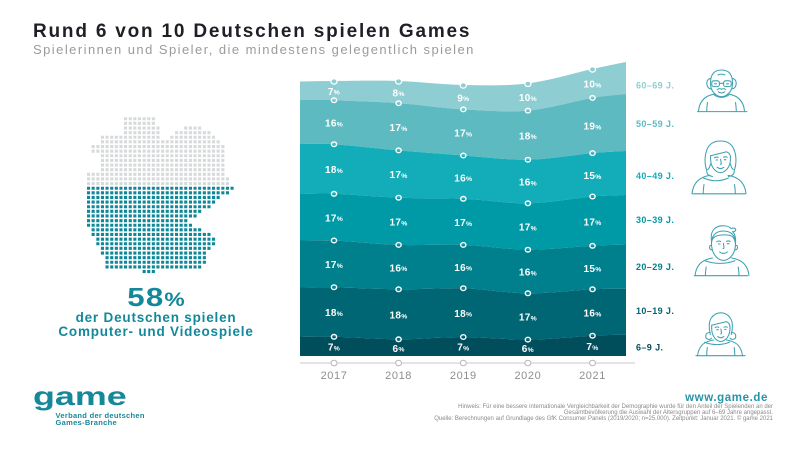 This screenshot has width=800, height=450. I want to click on svg-text: 19%, so click(592, 127).